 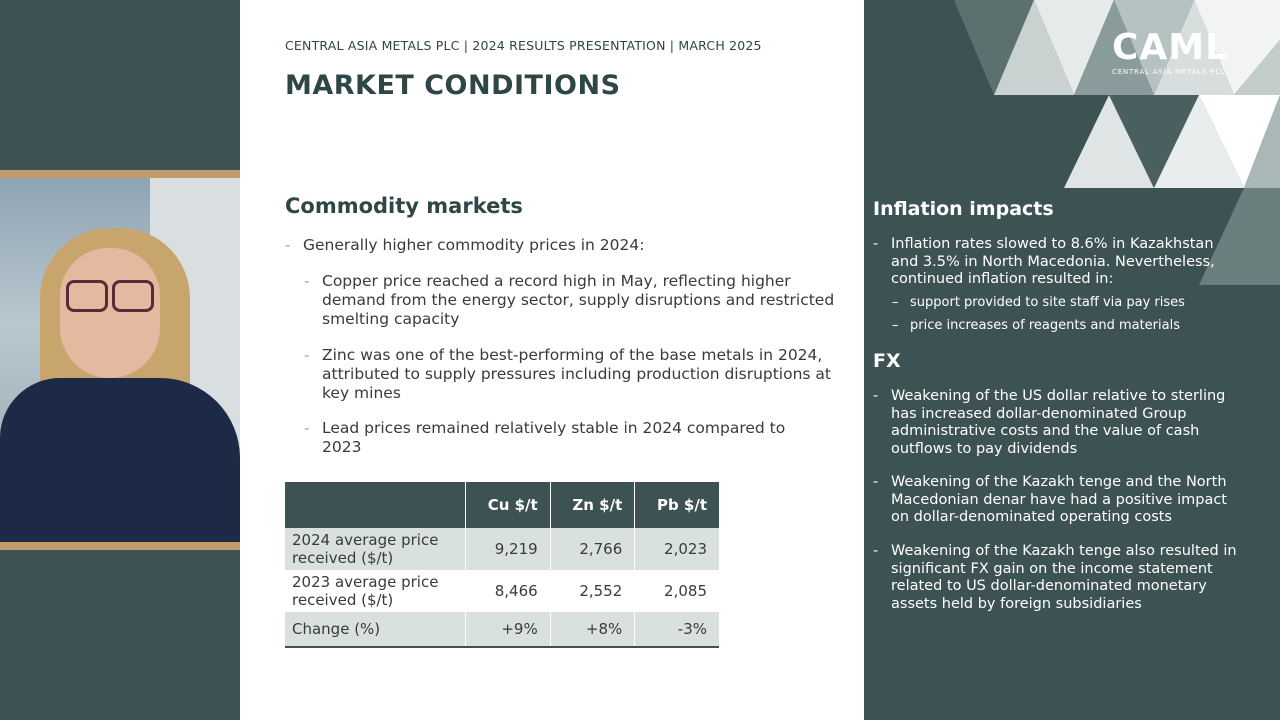 What do you see at coordinates (133, 296) in the screenshot?
I see `glasses-right-lens` at bounding box center [133, 296].